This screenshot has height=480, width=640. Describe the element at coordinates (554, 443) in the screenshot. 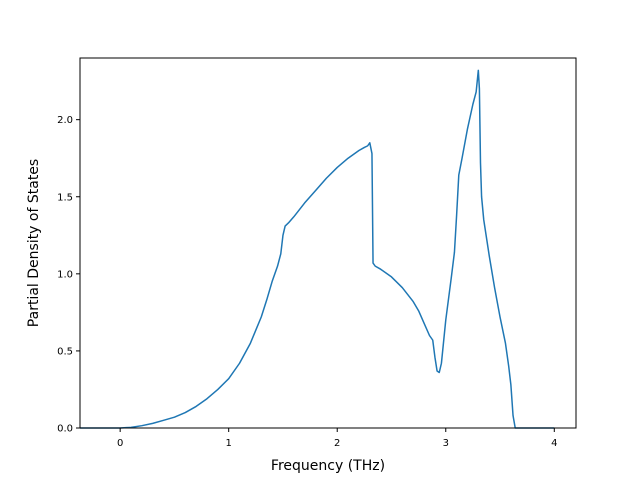

I see `x-tick-label: 4` at that location.